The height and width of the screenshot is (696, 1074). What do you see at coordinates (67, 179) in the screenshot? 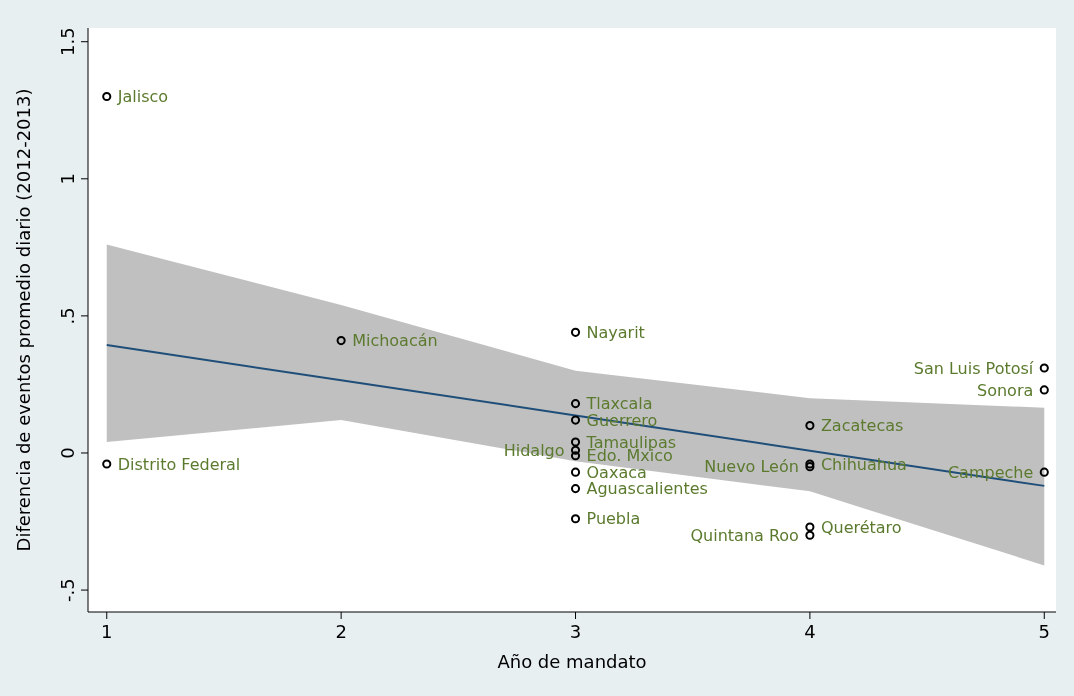
I see `y-tick-label: 1` at bounding box center [67, 179].